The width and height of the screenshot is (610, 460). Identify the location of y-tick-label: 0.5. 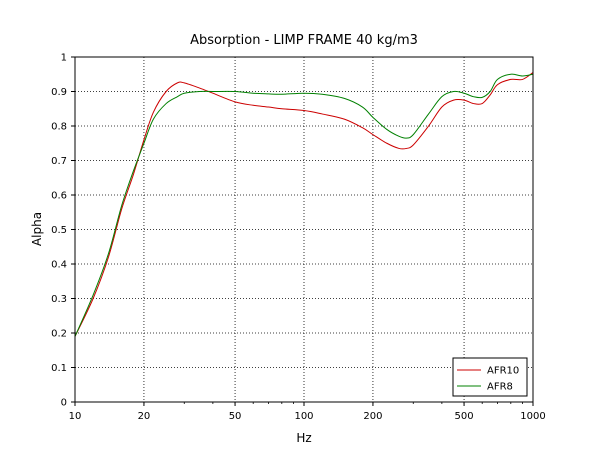
(59, 230).